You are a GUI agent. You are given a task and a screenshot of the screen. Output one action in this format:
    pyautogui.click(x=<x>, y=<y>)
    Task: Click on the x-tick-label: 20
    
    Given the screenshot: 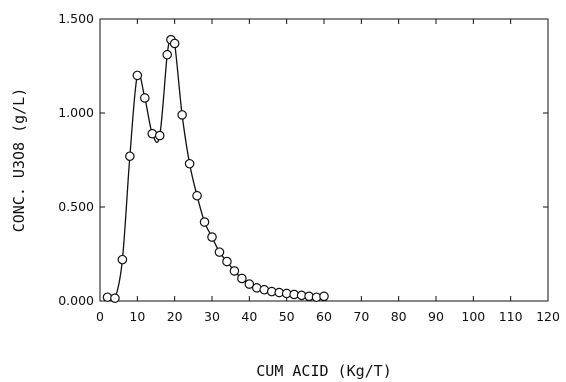 What is the action you would take?
    pyautogui.click(x=175, y=316)
    